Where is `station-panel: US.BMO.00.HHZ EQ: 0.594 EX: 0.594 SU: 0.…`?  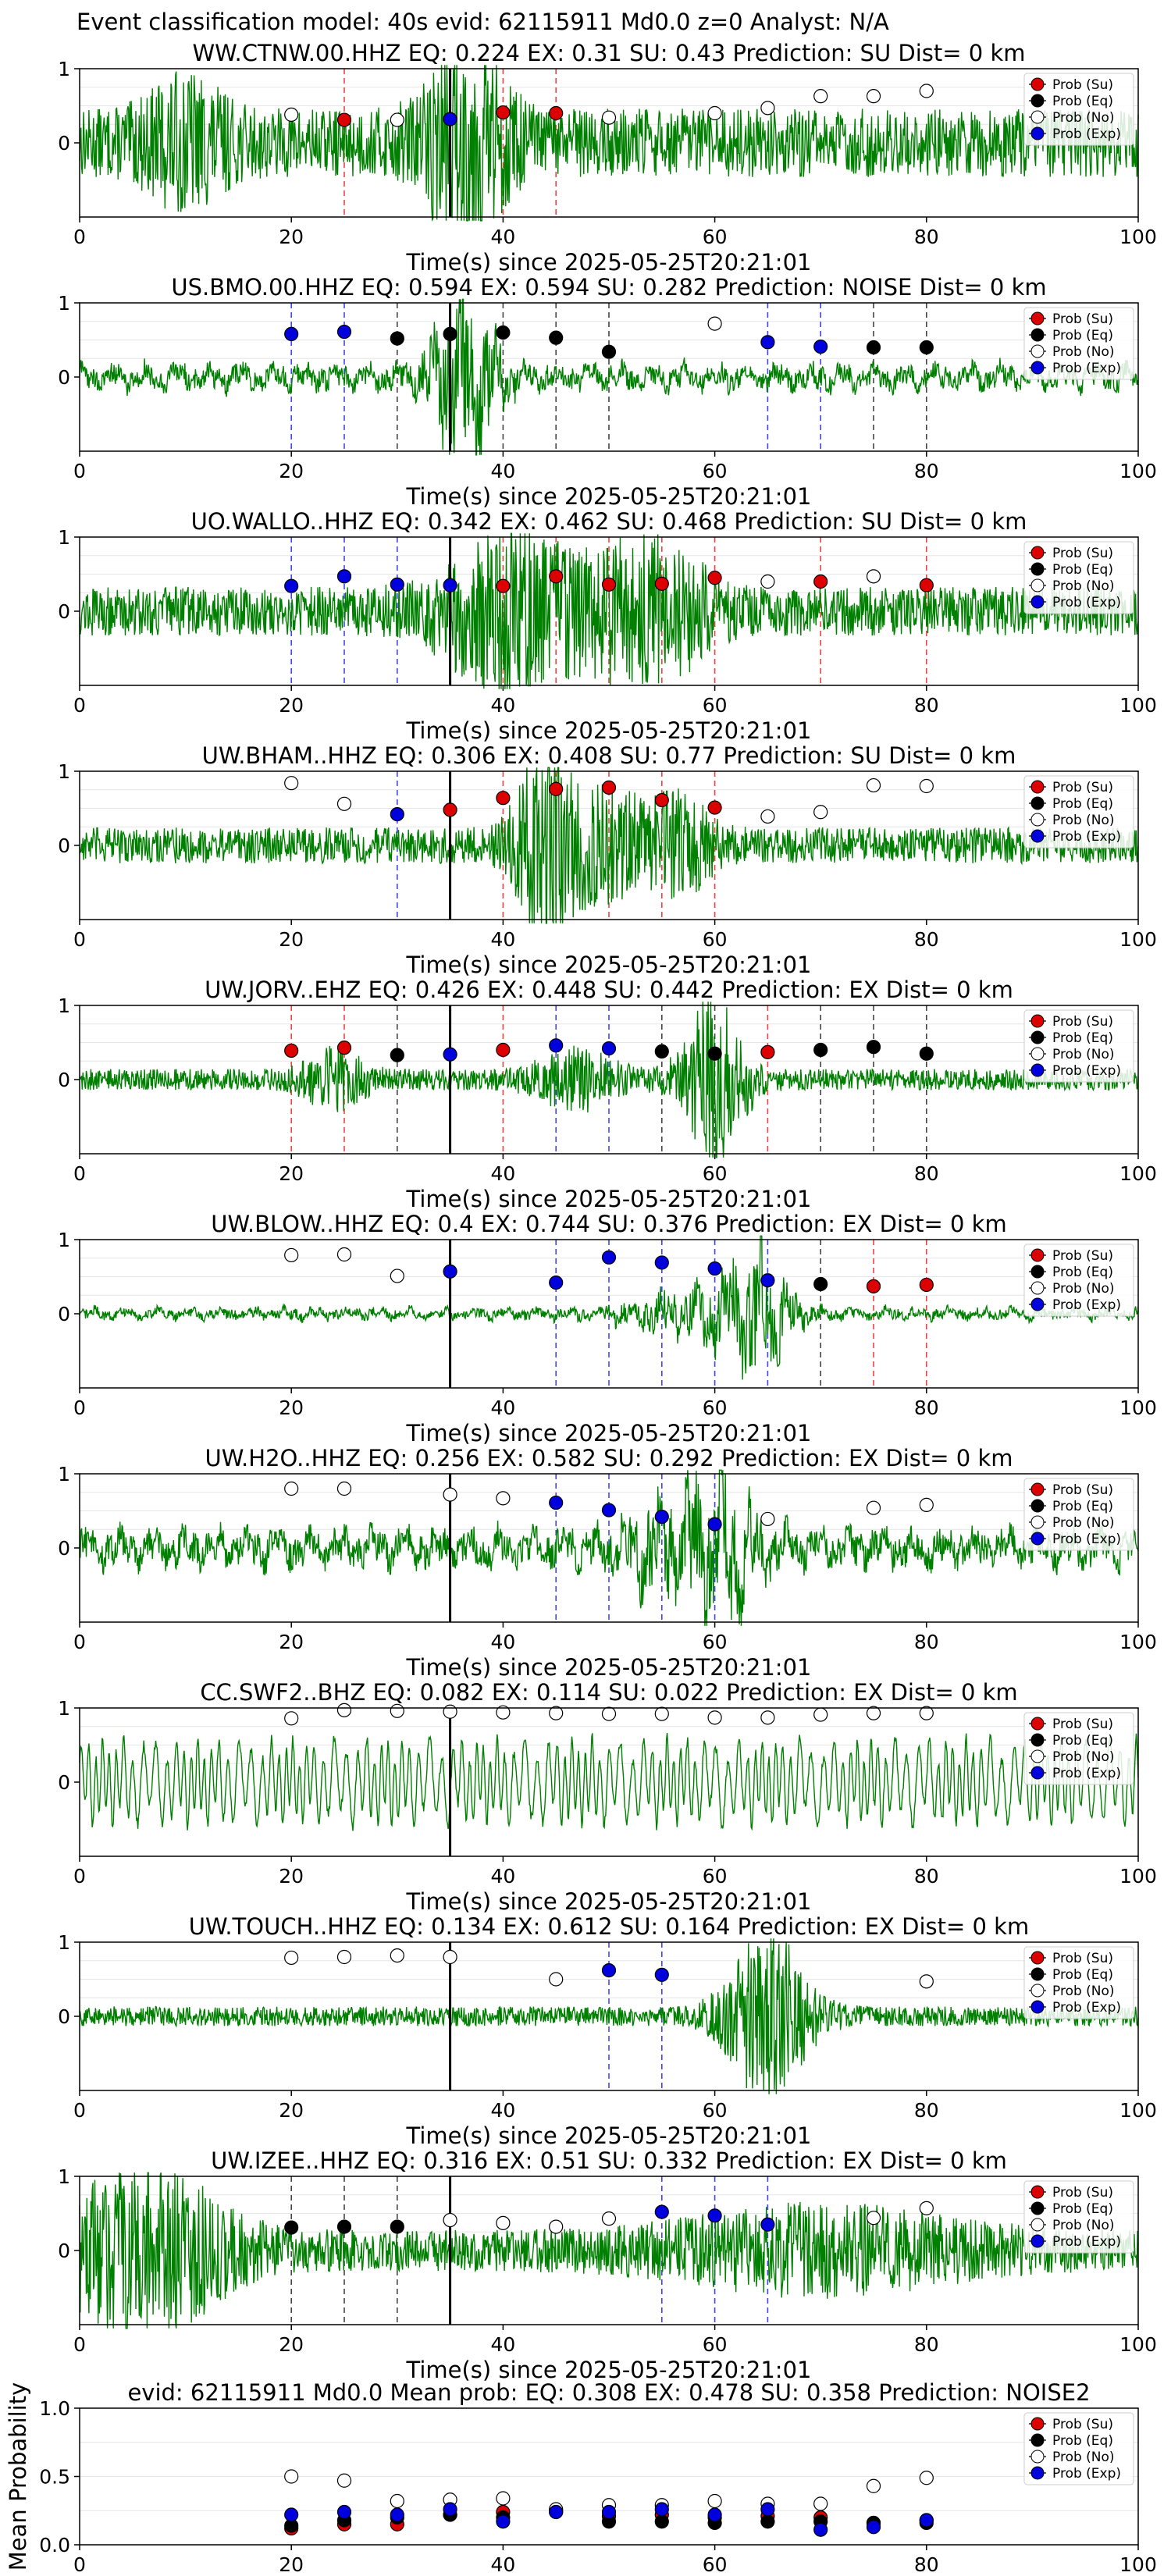
station-panel: US.BMO.00.HHZ EQ: 0.594 EX: 0.594 SU: 0.… is located at coordinates (607, 392).